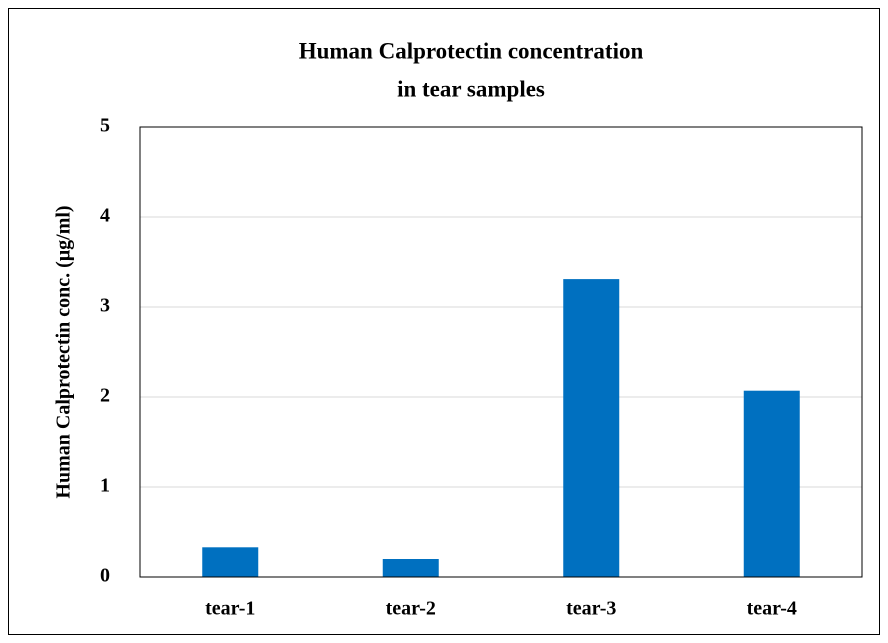 This screenshot has width=888, height=643. Describe the element at coordinates (105, 126) in the screenshot. I see `y-tick-label: 5` at that location.